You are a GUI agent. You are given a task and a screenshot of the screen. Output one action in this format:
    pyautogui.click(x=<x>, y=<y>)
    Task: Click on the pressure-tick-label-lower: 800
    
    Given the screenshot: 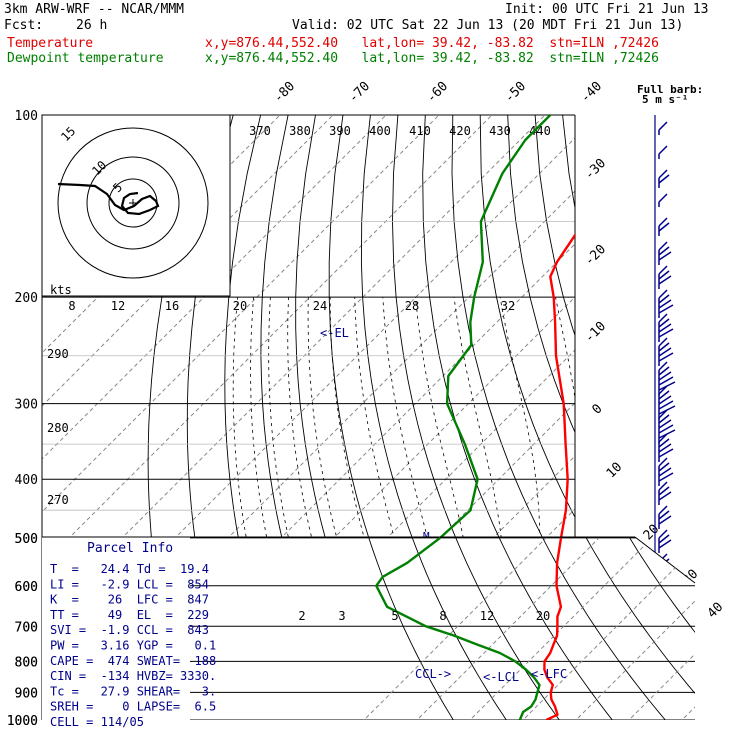 What is the action you would take?
    pyautogui.click(x=26, y=662)
    